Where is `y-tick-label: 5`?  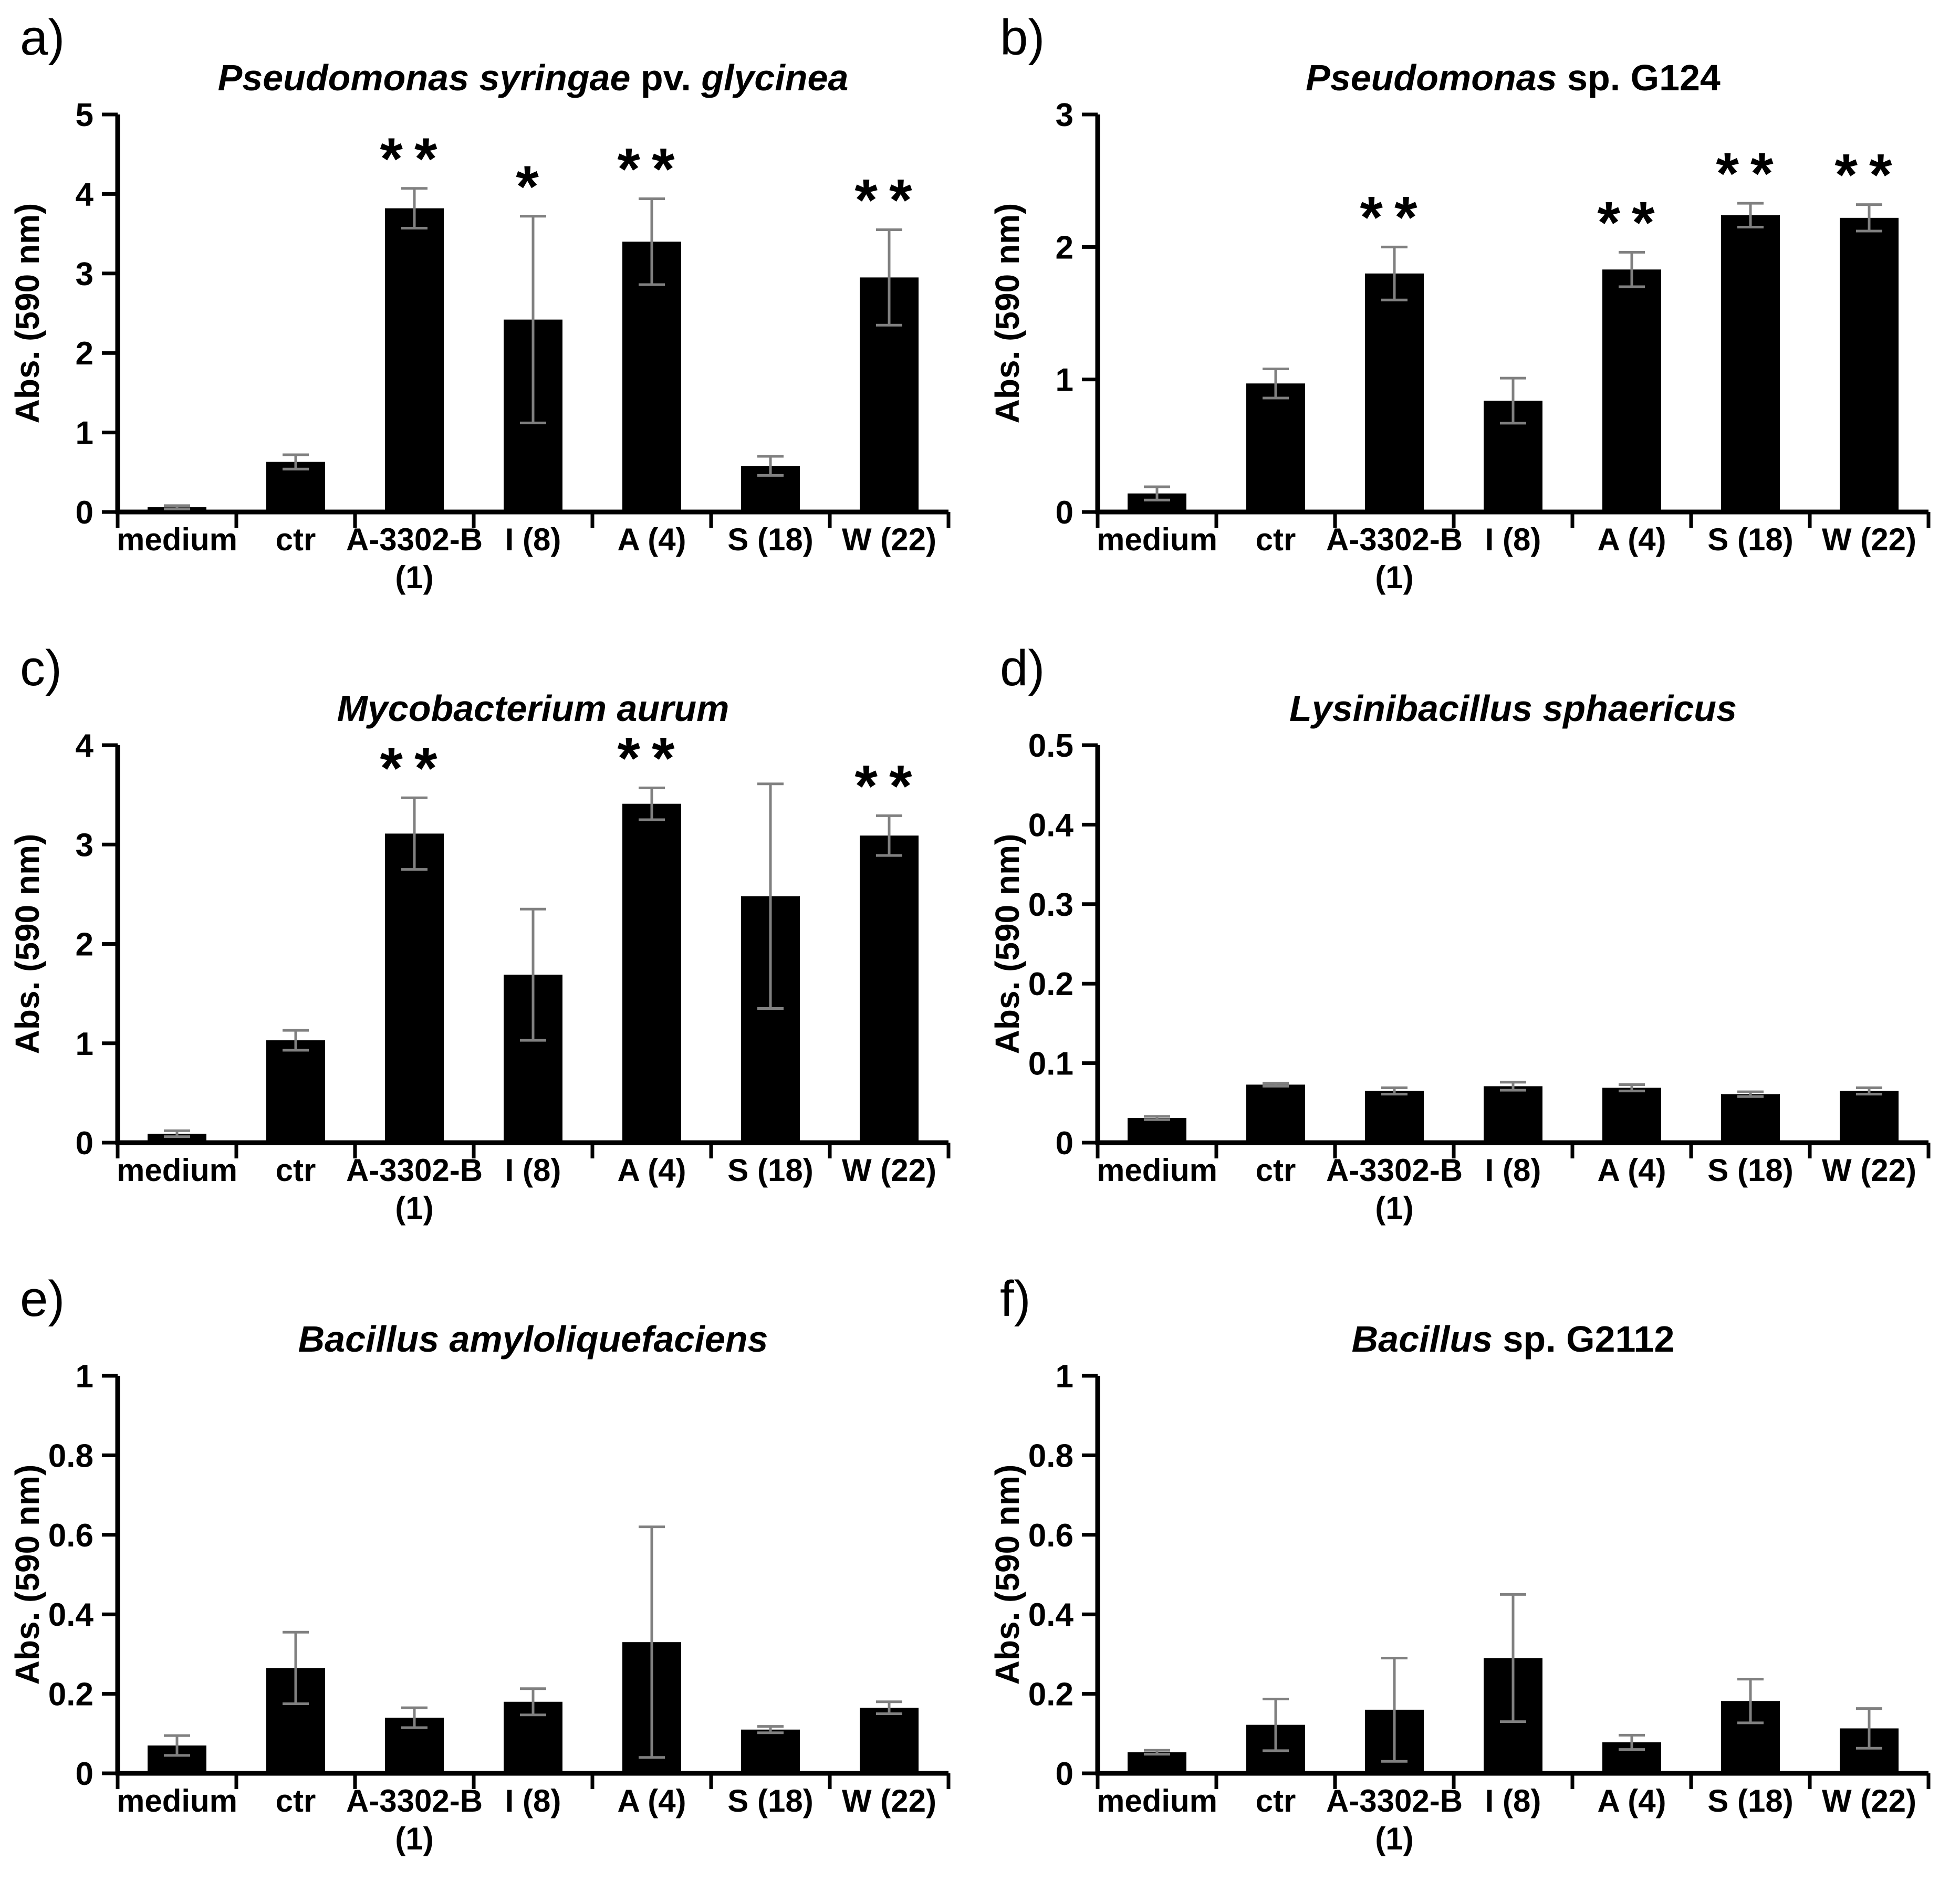 y-tick-label: 5 is located at coordinates (85, 115).